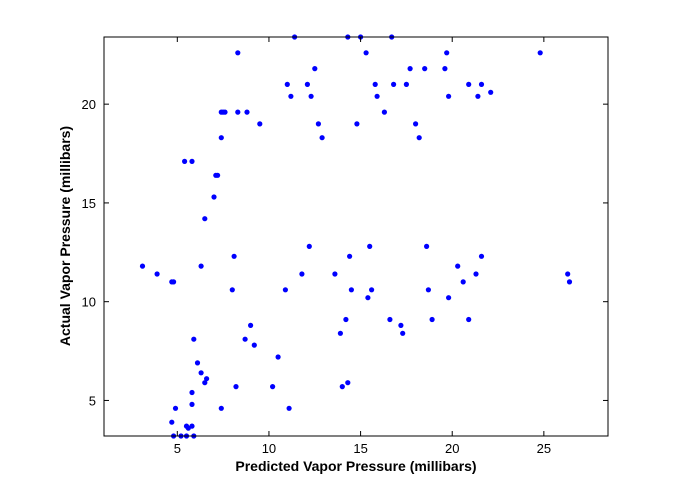 This screenshot has width=688, height=490. I want to click on x-tick-label: 10, so click(269, 448).